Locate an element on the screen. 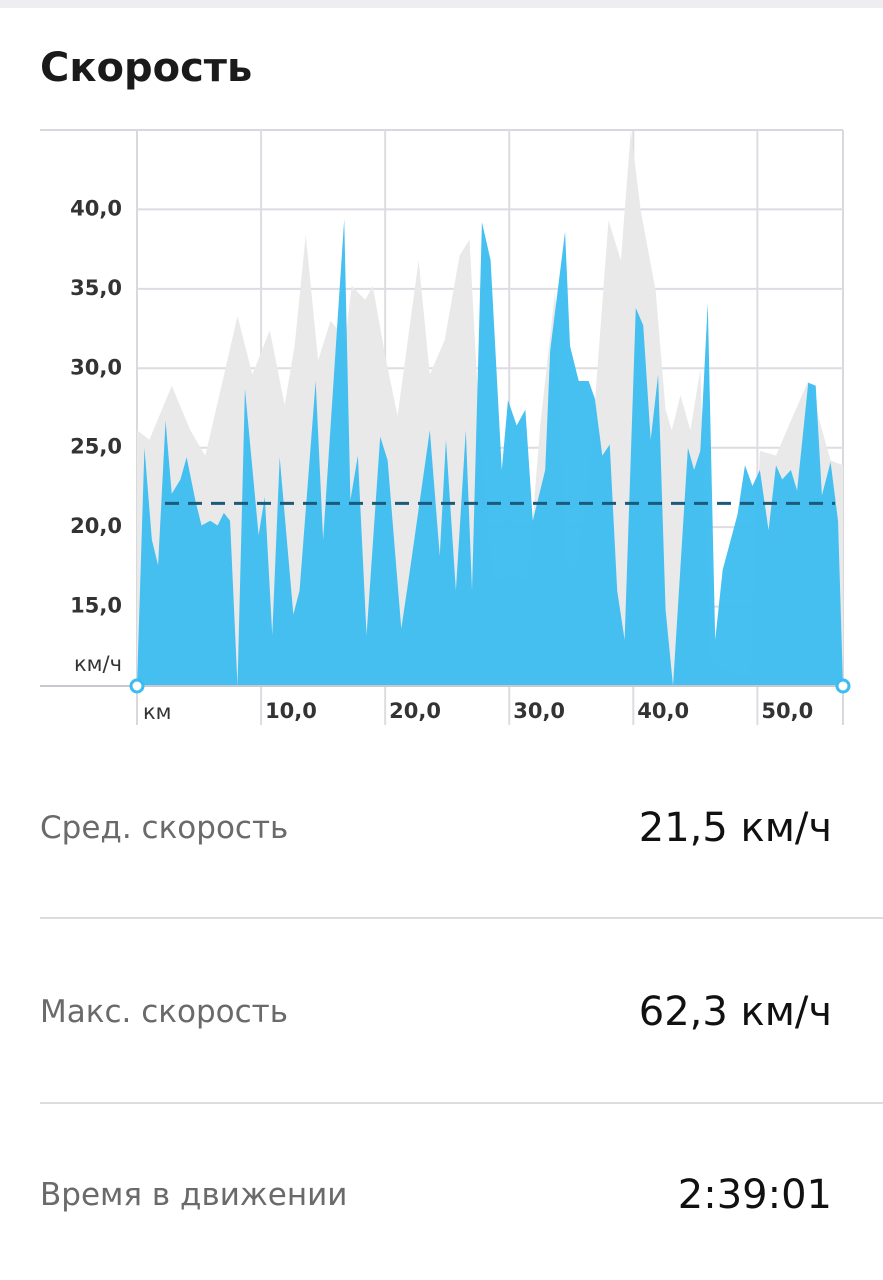 The image size is (883, 1280). y-tick-label: 35,0 is located at coordinates (96, 288).